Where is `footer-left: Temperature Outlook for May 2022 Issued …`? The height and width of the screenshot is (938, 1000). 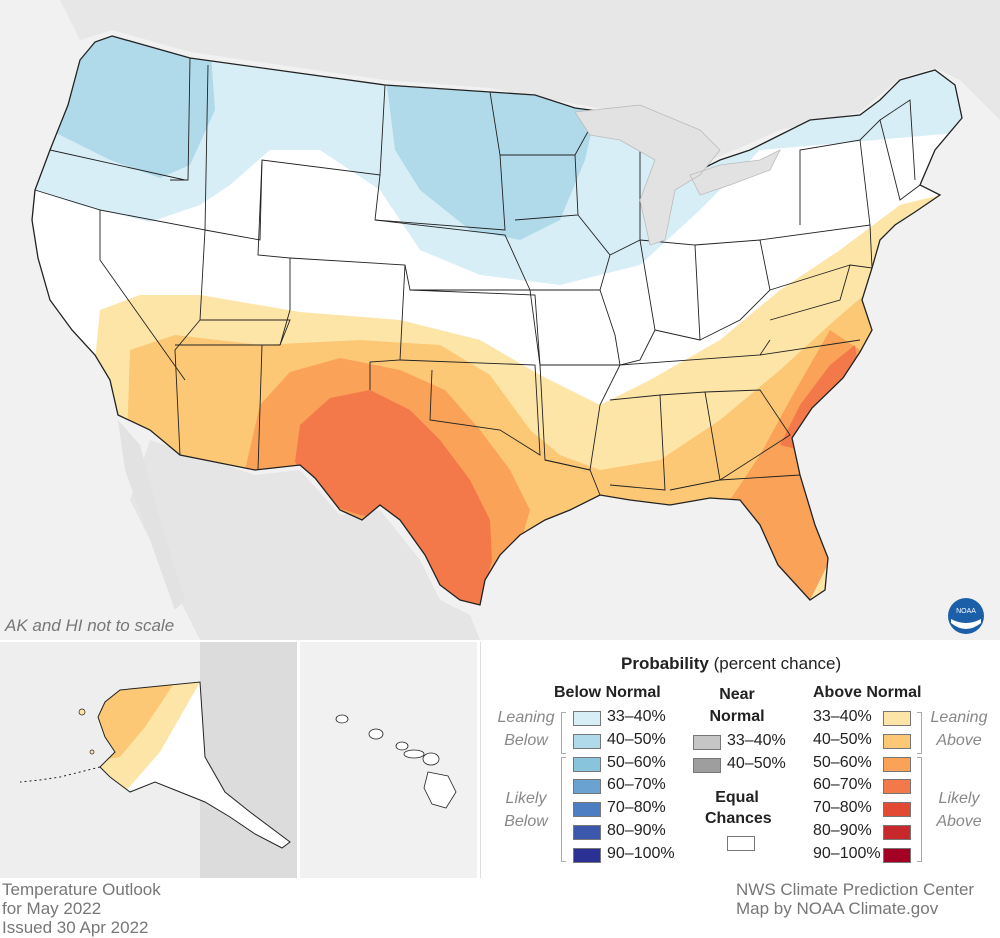
footer-left: Temperature Outlook for May 2022 Issued … is located at coordinates (81, 908).